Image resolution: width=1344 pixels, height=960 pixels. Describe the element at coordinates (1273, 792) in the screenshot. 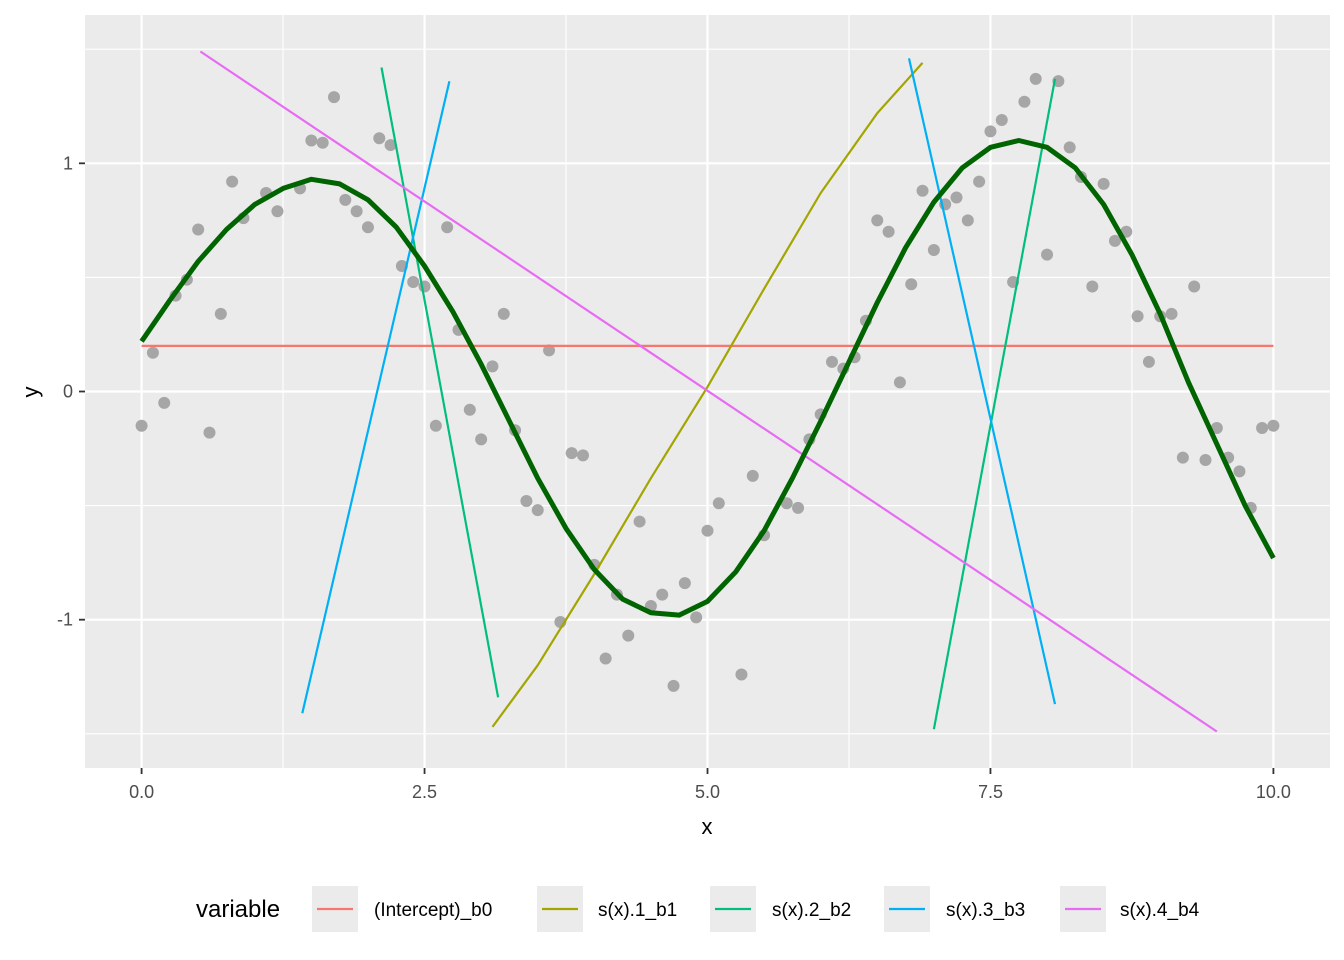

I see `x-tick-label: 10.0` at that location.